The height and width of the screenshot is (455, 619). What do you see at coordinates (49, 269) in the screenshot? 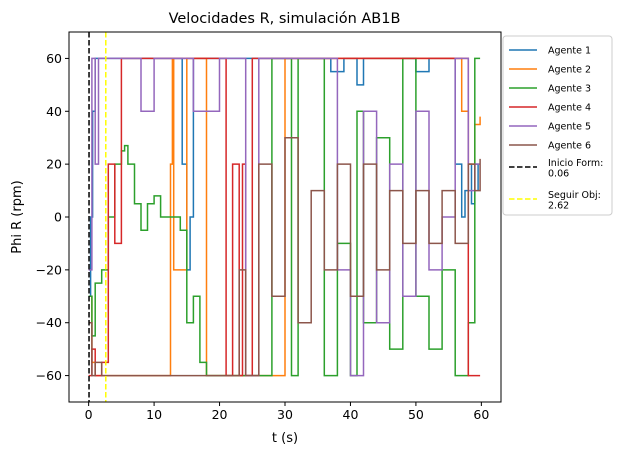
I see `y-tick-label: −20` at bounding box center [49, 269].